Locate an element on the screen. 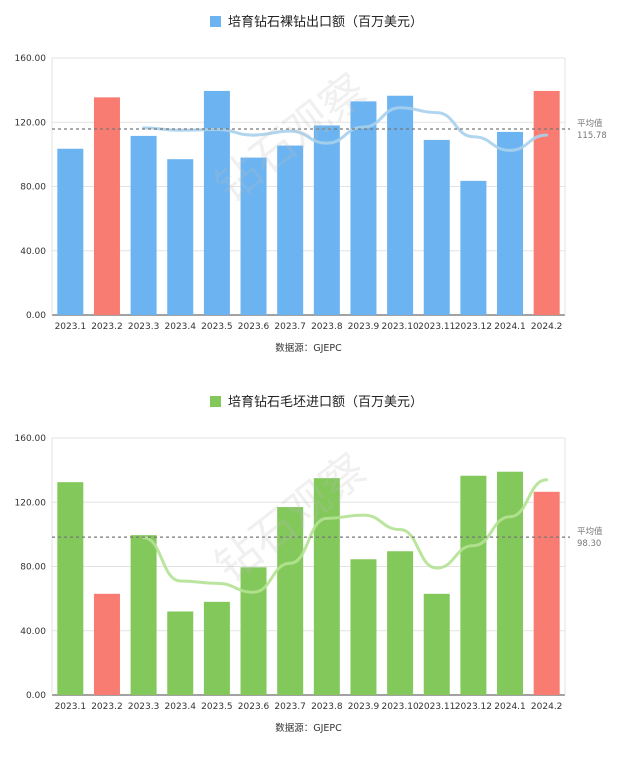 The image size is (640, 759). chart1-x-tick-label: 2023.4 is located at coordinates (181, 327).